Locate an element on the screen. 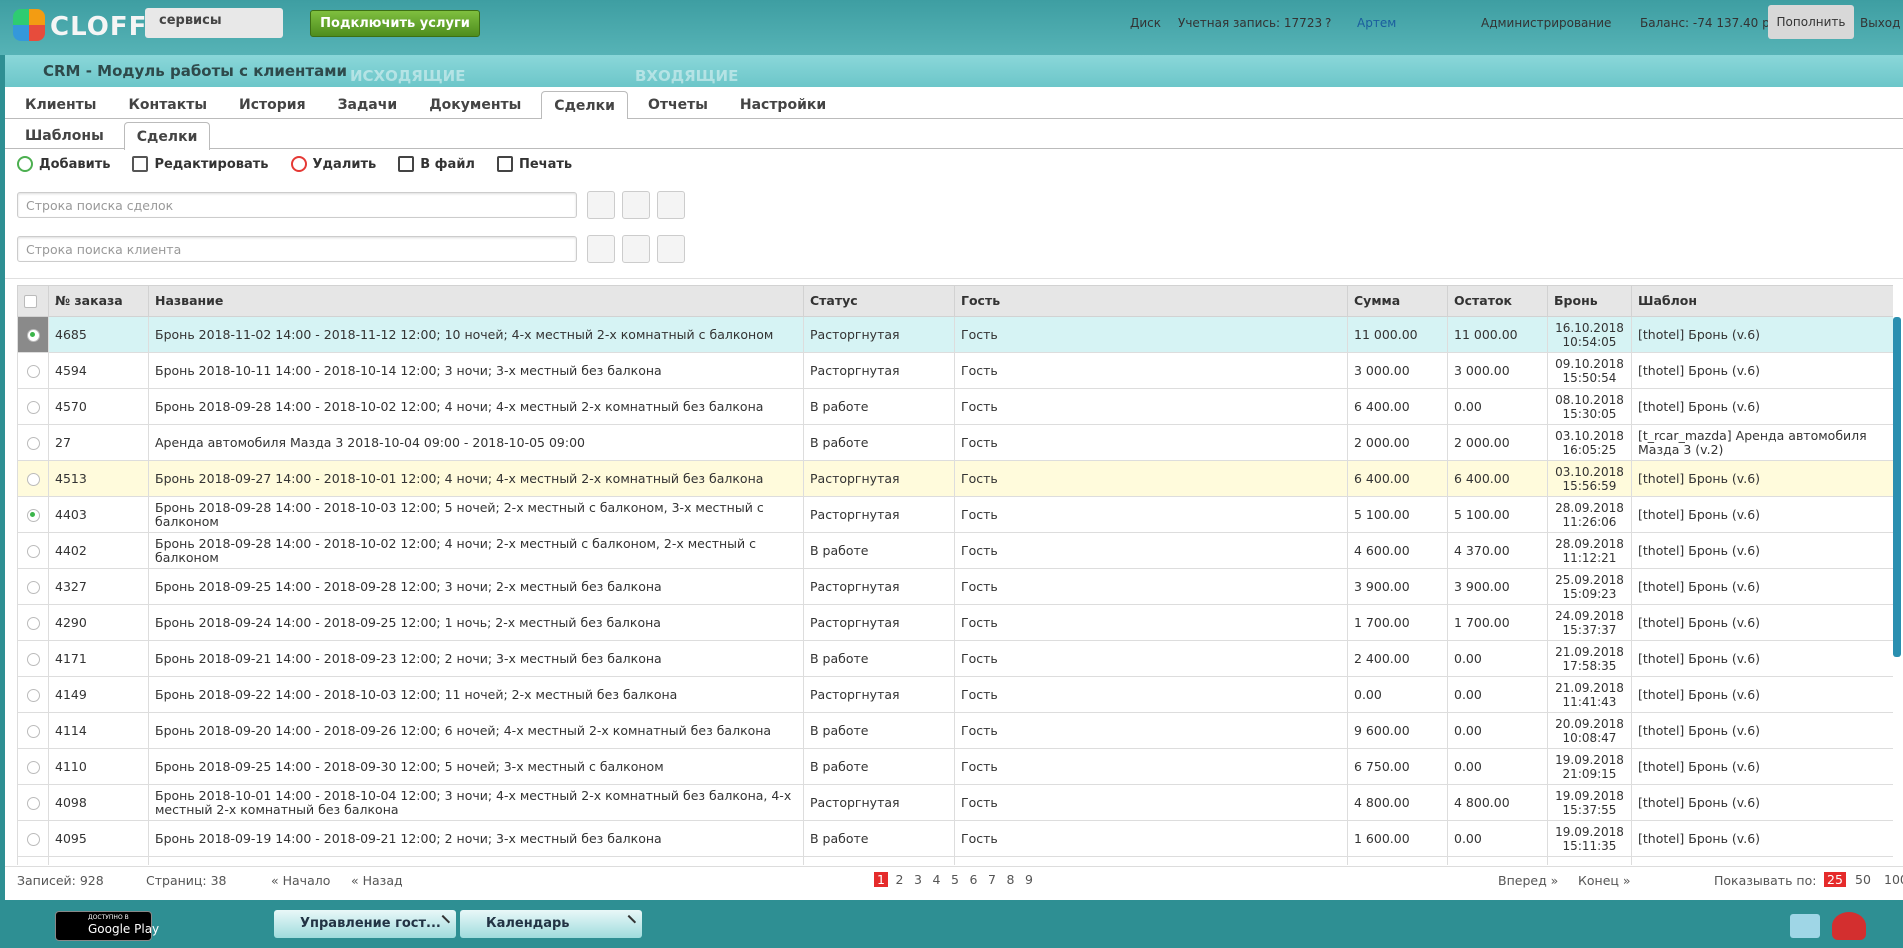 This screenshot has height=948, width=1903. google-play-badge: ДОСТУПНО В Google Play is located at coordinates (107, 926).